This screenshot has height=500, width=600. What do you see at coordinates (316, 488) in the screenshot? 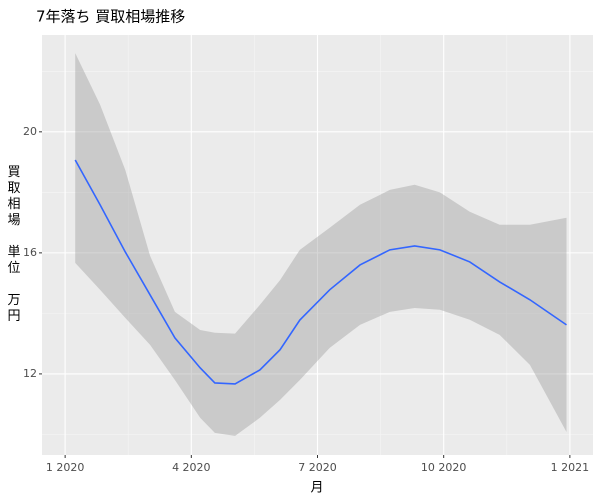
I see `x-axis-title: 月` at bounding box center [316, 488].